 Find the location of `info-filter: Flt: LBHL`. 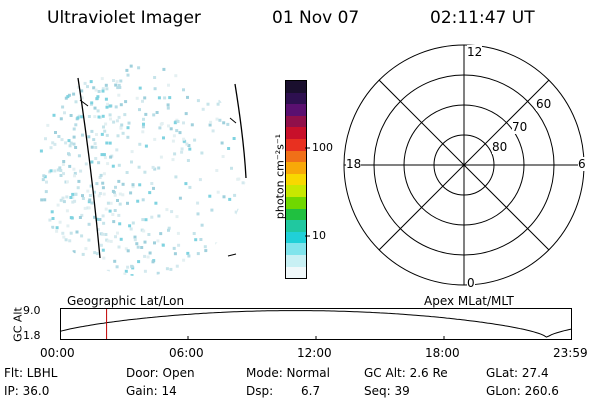

info-filter: Flt: LBHL is located at coordinates (31, 373).